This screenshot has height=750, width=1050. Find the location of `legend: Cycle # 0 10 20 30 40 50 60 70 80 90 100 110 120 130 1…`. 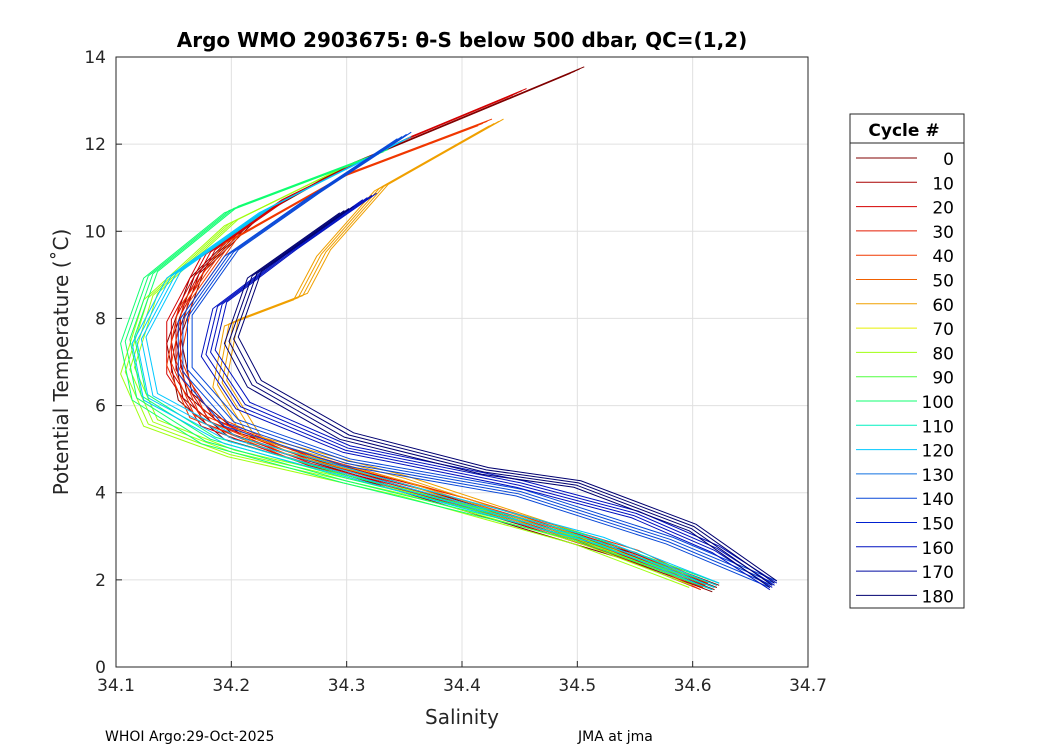

legend: Cycle # 0 10 20 30 40 50 60 70 80 90 100 110 120 130 1… is located at coordinates (907, 361).